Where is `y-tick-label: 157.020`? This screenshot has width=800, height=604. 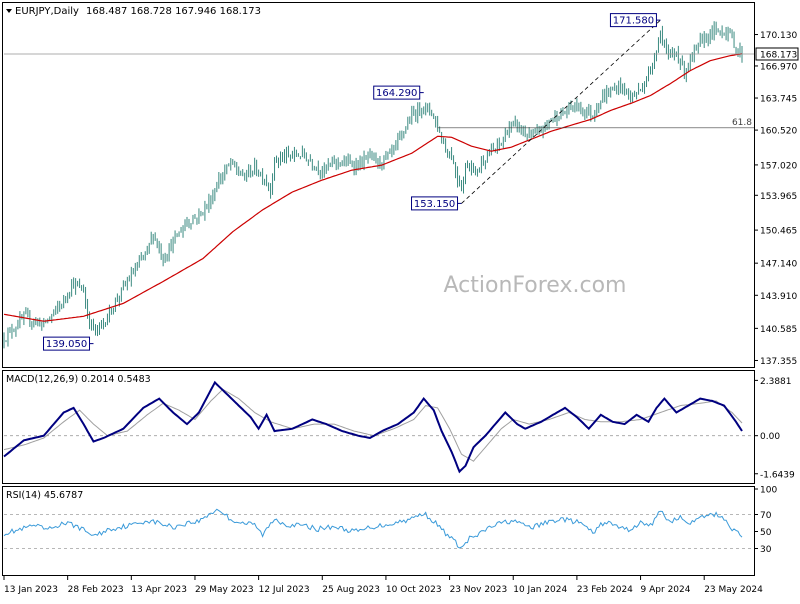
y-tick-label: 157.020 is located at coordinates (778, 166).